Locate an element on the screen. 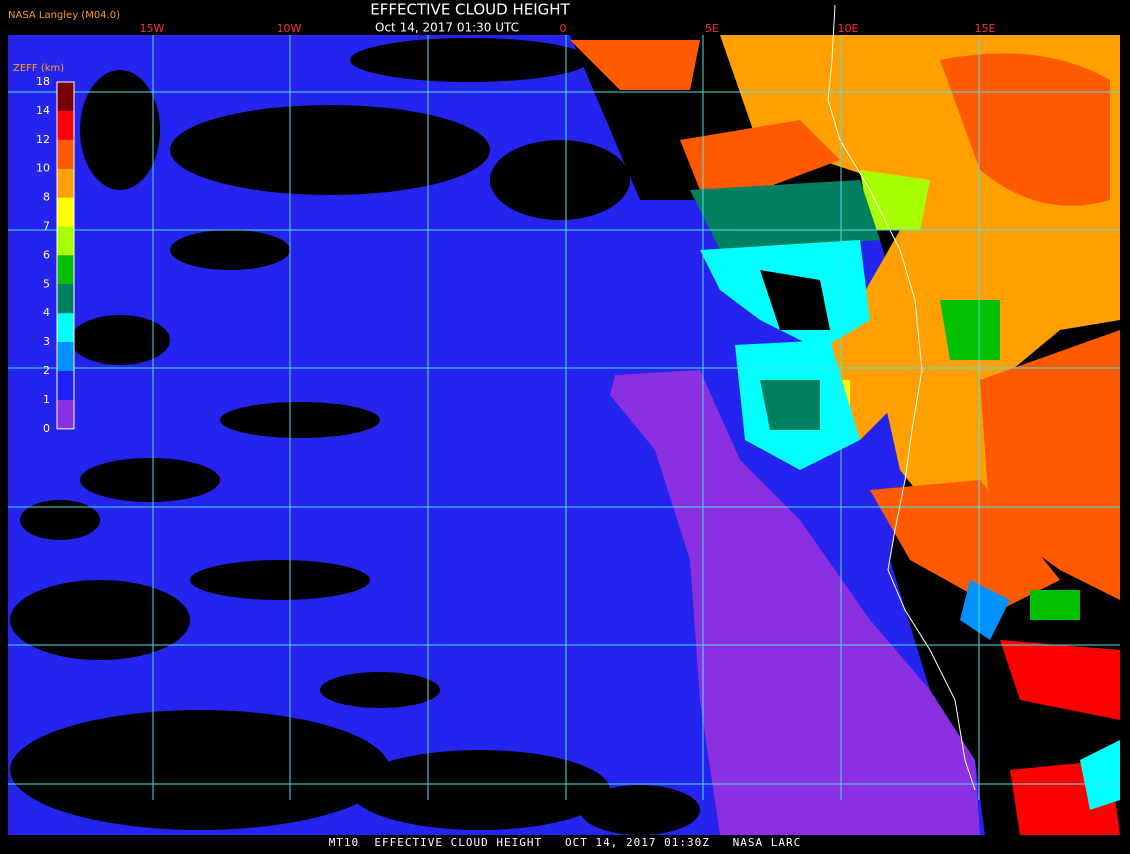 This screenshot has width=1130, height=854. legend-tick-label: 10 is located at coordinates (43, 168).